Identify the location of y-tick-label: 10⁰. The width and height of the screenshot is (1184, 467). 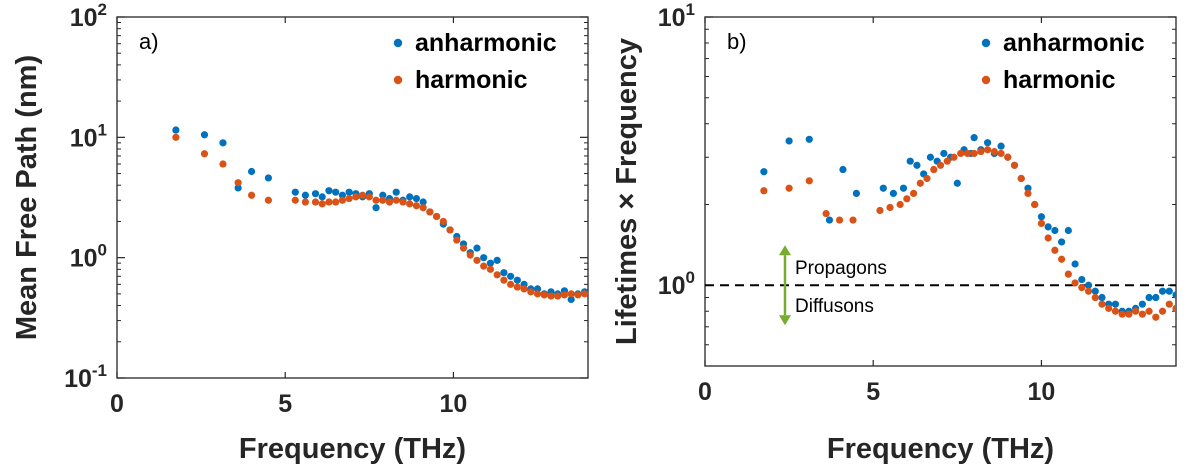
(676, 284).